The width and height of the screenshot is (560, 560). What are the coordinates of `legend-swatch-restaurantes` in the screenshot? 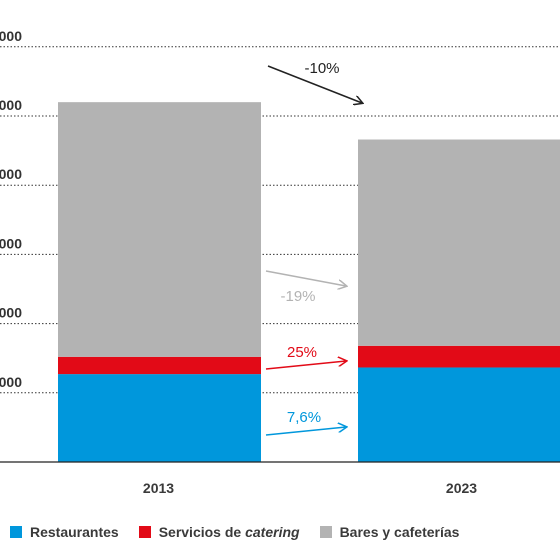 It's located at (16, 532).